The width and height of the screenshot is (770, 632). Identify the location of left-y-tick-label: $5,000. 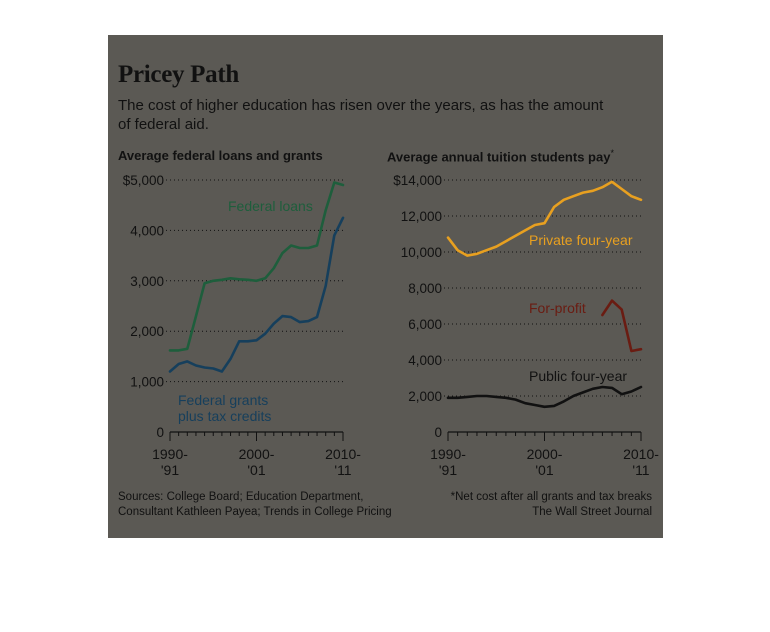
(143, 180).